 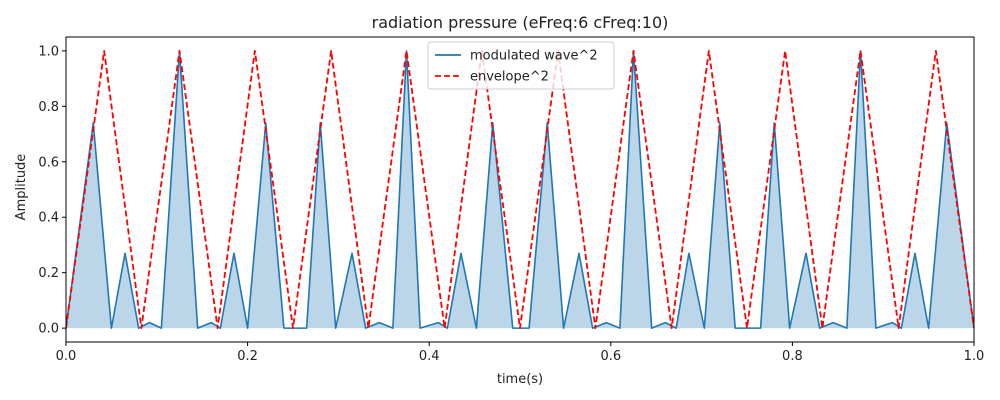 What do you see at coordinates (48, 218) in the screenshot?
I see `y-tick-label: 0.4` at bounding box center [48, 218].